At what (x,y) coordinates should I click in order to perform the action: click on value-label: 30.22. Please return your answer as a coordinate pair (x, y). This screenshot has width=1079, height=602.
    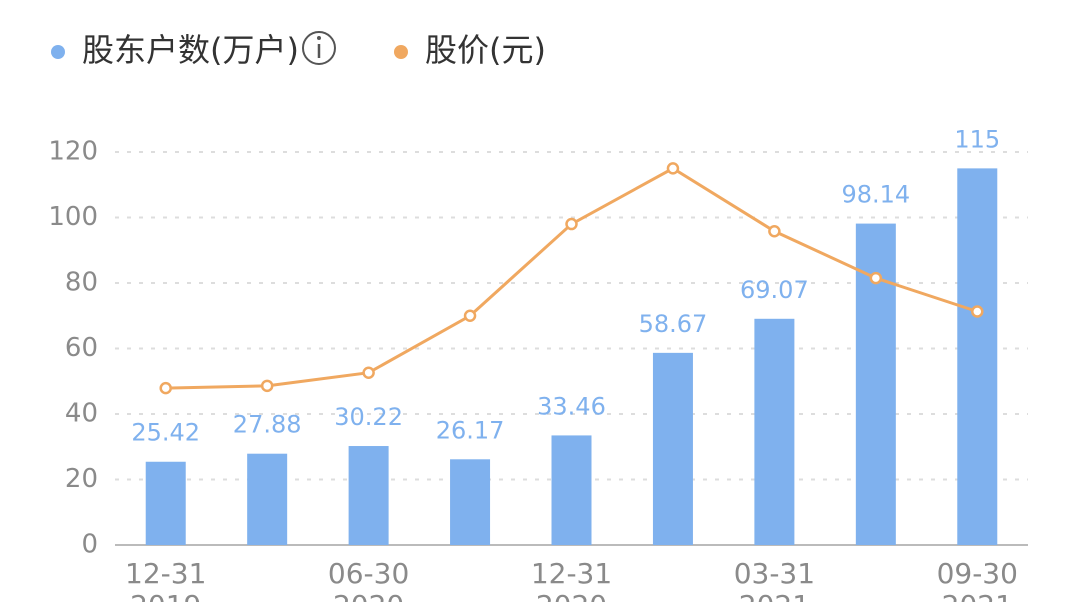
    Looking at the image, I should click on (368, 417).